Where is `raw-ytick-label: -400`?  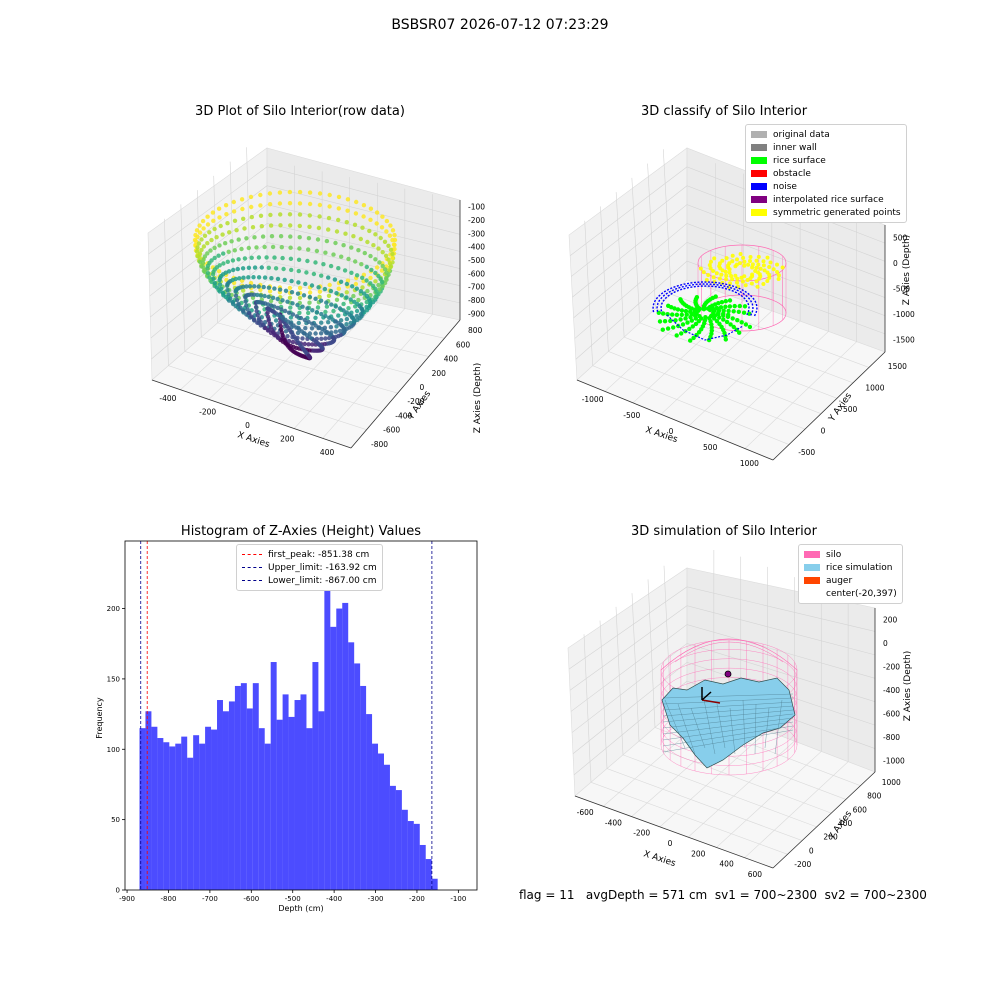
raw-ytick-label: -400 is located at coordinates (403, 415).